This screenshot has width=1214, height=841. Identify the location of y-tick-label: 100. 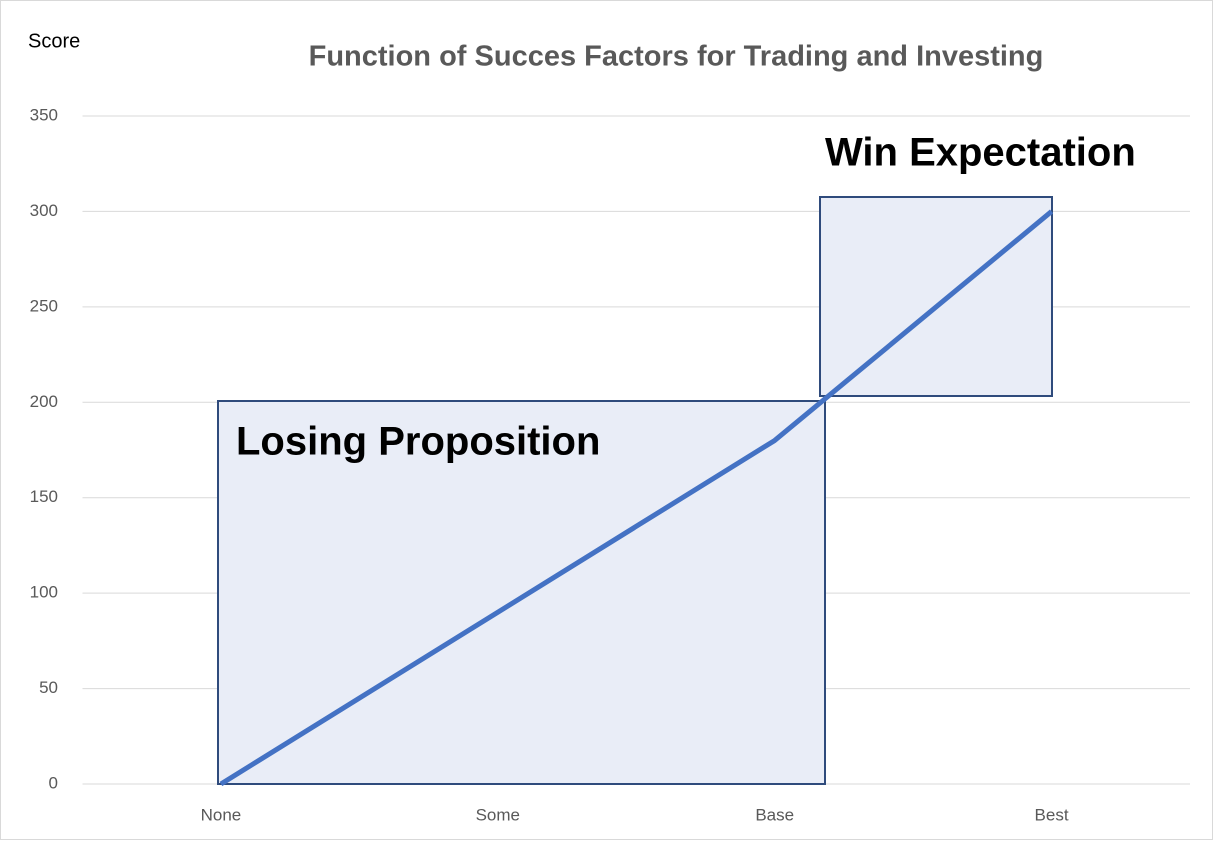
(44, 592).